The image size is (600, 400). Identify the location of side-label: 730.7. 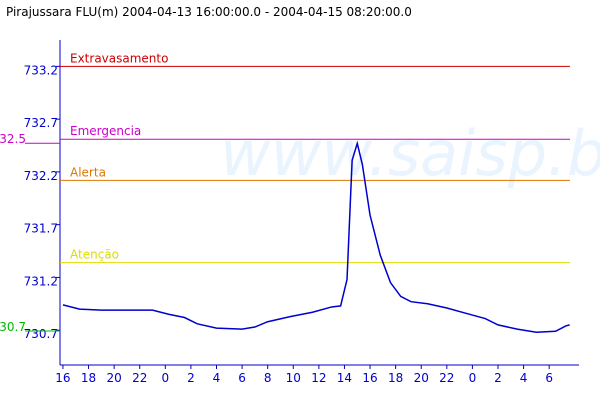
(13, 327).